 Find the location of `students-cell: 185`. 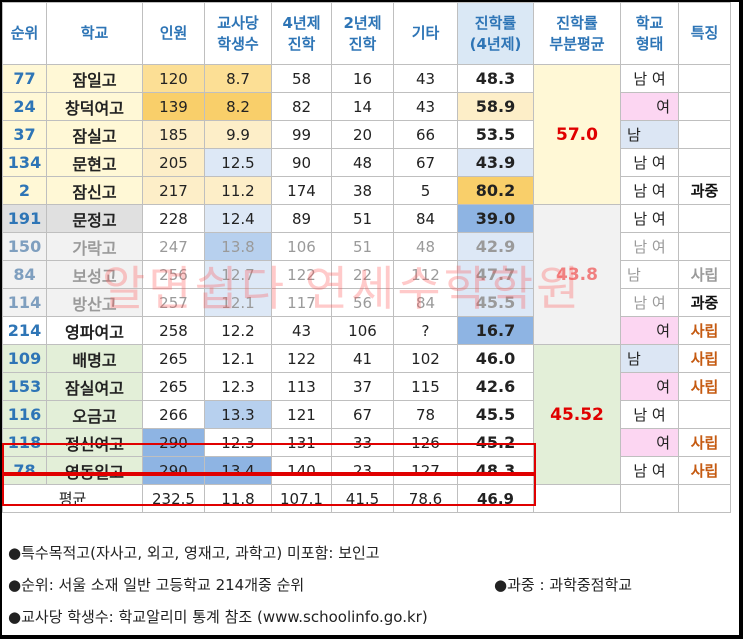

students-cell: 185 is located at coordinates (173, 134).